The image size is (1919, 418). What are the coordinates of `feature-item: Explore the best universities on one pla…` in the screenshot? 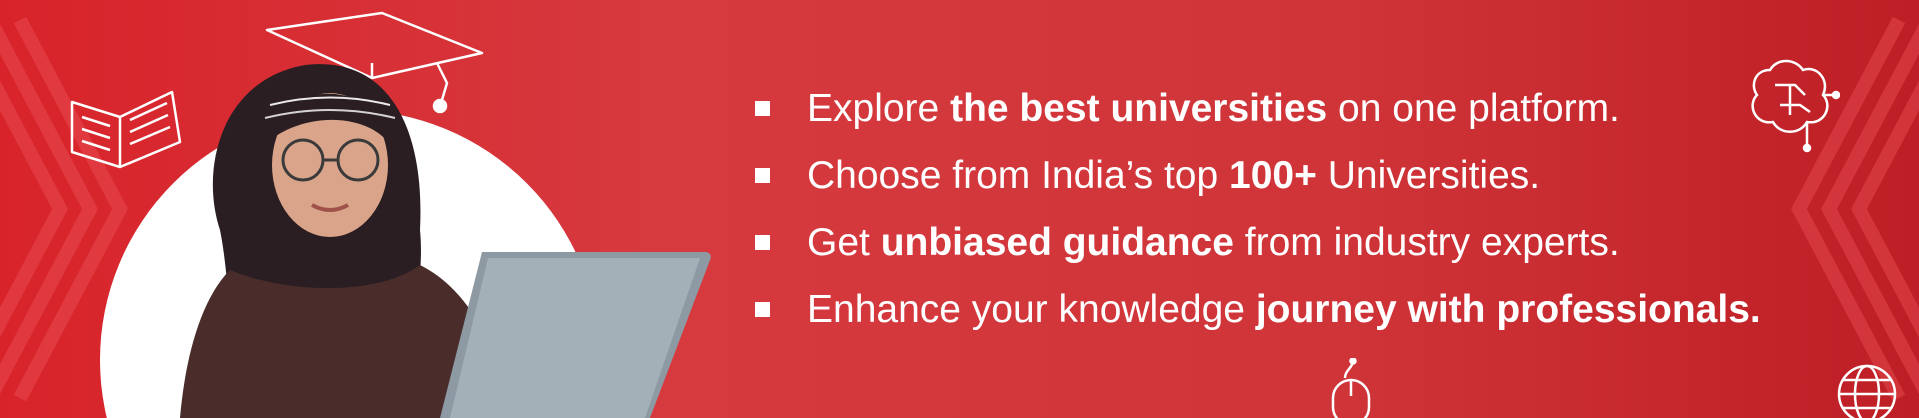 It's located at (1258, 108).